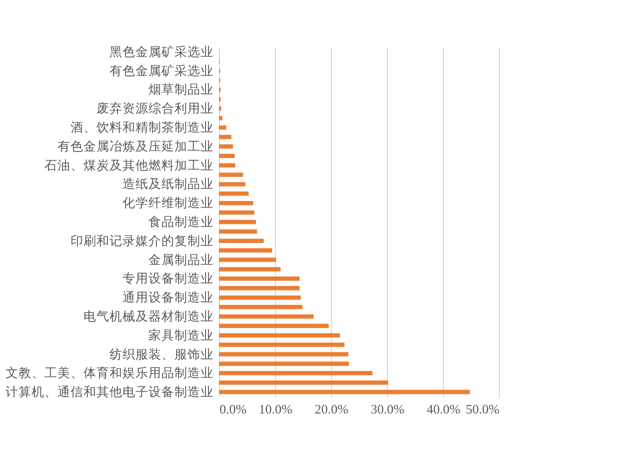  I want to click on y-tick-label: 化学纤维制造业, so click(168, 203).